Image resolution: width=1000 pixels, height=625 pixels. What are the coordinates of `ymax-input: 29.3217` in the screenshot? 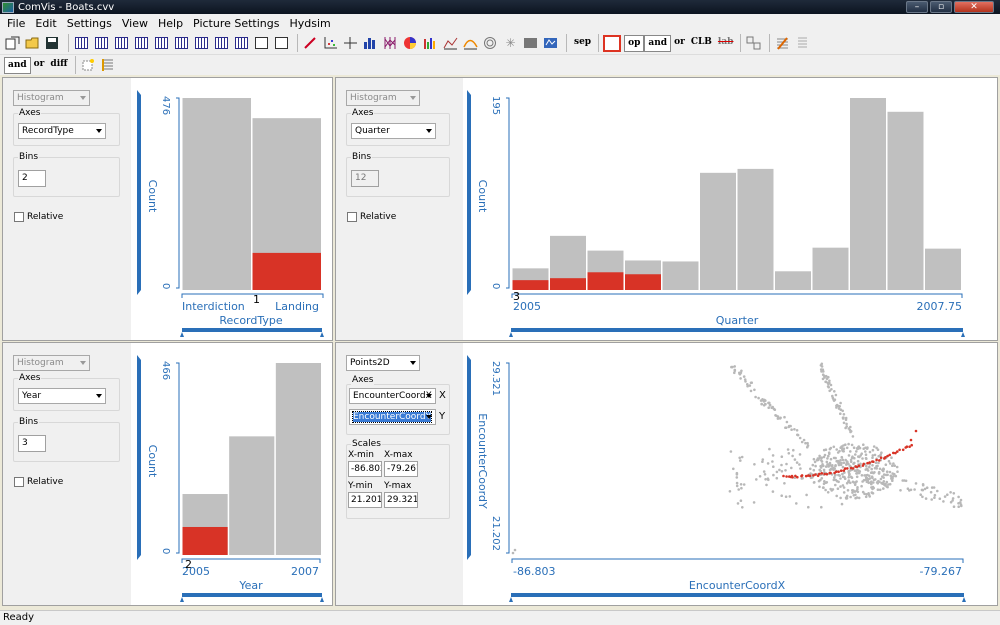 It's located at (401, 500).